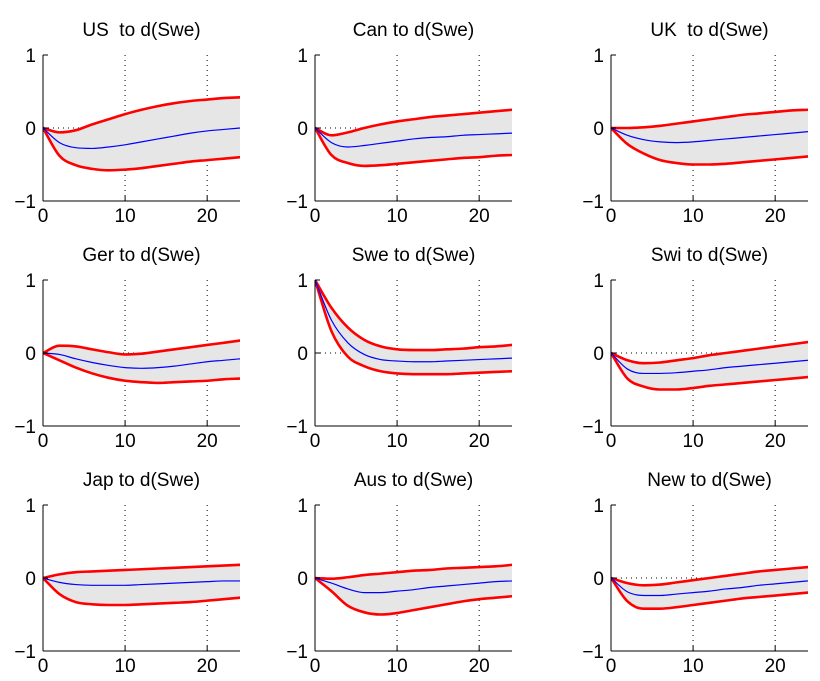 The image size is (820, 681). Describe the element at coordinates (141, 255) in the screenshot. I see `panel-title: Ger to d(Swe)` at that location.